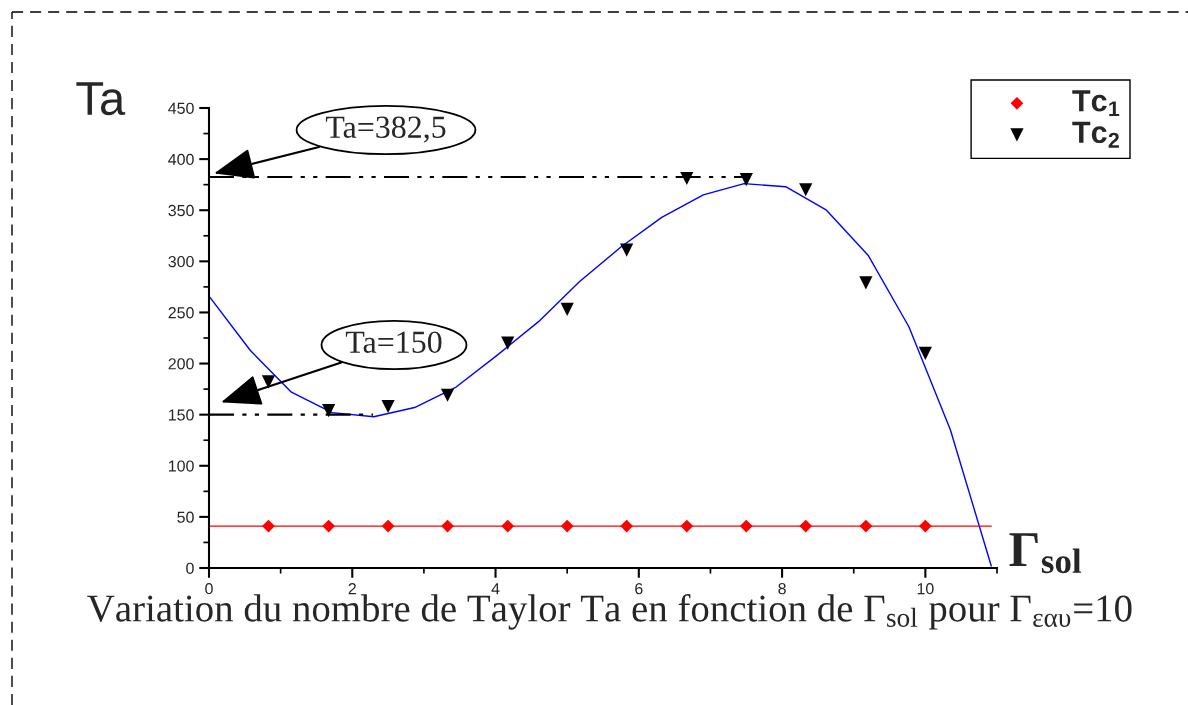 The width and height of the screenshot is (1188, 705). What do you see at coordinates (495, 589) in the screenshot?
I see `x-tick-label: 4` at bounding box center [495, 589].